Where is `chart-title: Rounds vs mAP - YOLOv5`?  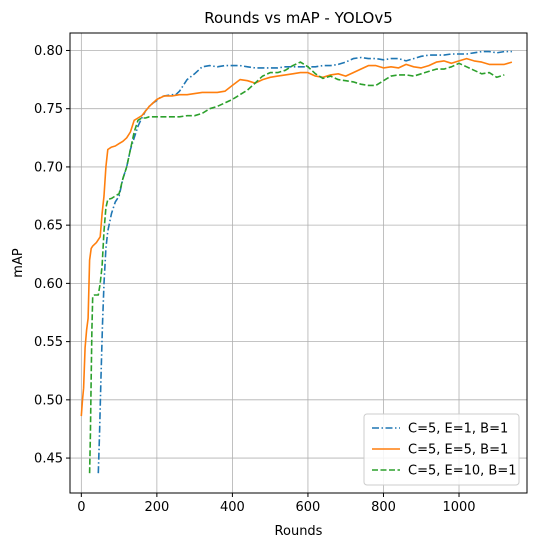 chart-title: Rounds vs mAP - YOLOv5 is located at coordinates (298, 18).